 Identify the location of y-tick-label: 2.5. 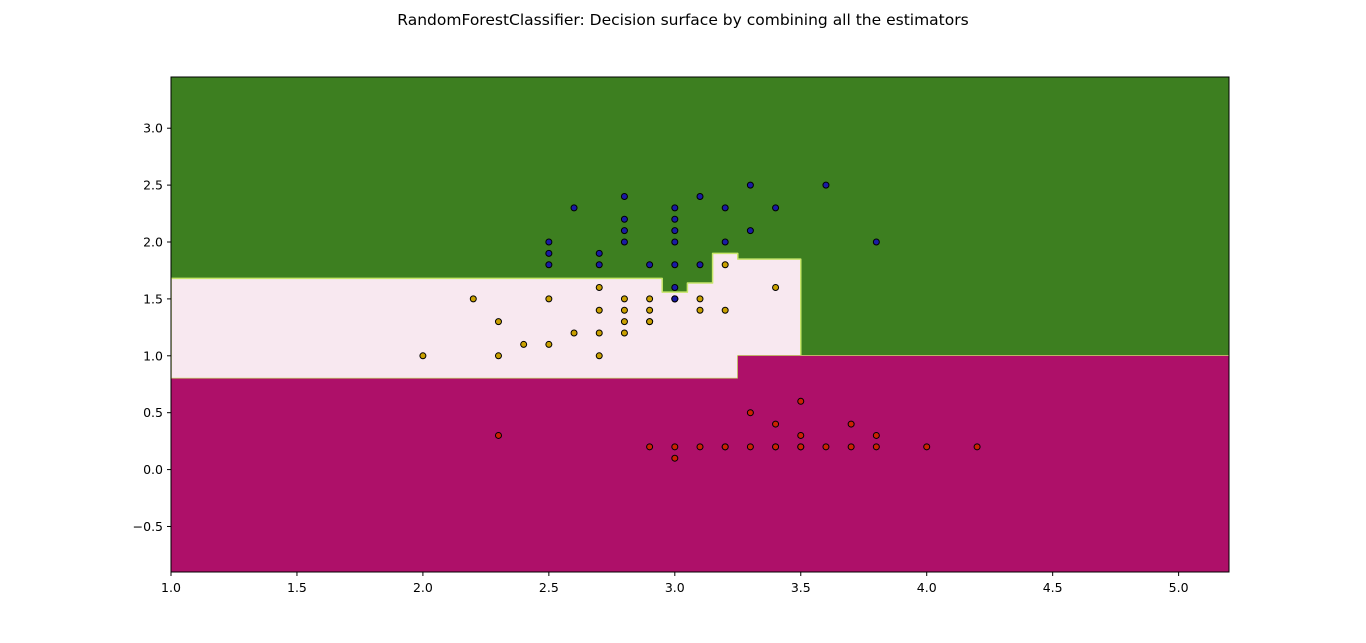
(153, 185).